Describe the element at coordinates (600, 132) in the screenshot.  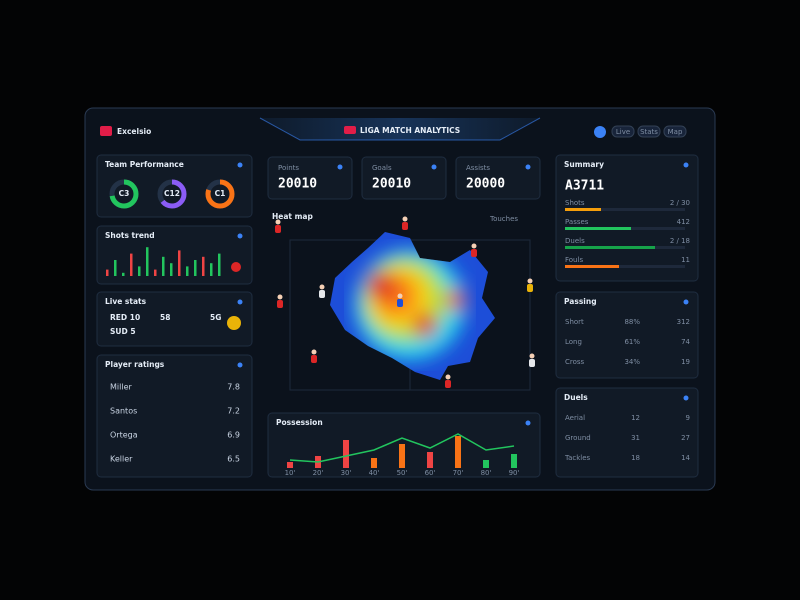
I see `header-avatar` at that location.